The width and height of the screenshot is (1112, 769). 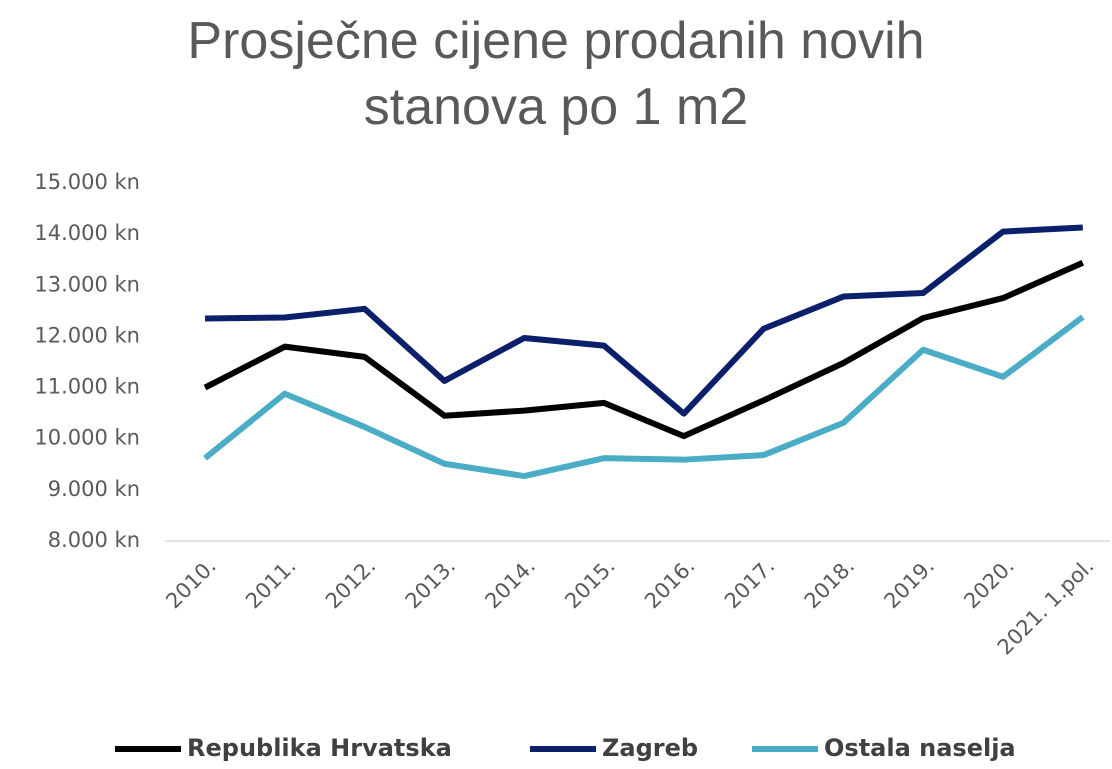 What do you see at coordinates (650, 748) in the screenshot?
I see `legend-label: Zagreb` at bounding box center [650, 748].